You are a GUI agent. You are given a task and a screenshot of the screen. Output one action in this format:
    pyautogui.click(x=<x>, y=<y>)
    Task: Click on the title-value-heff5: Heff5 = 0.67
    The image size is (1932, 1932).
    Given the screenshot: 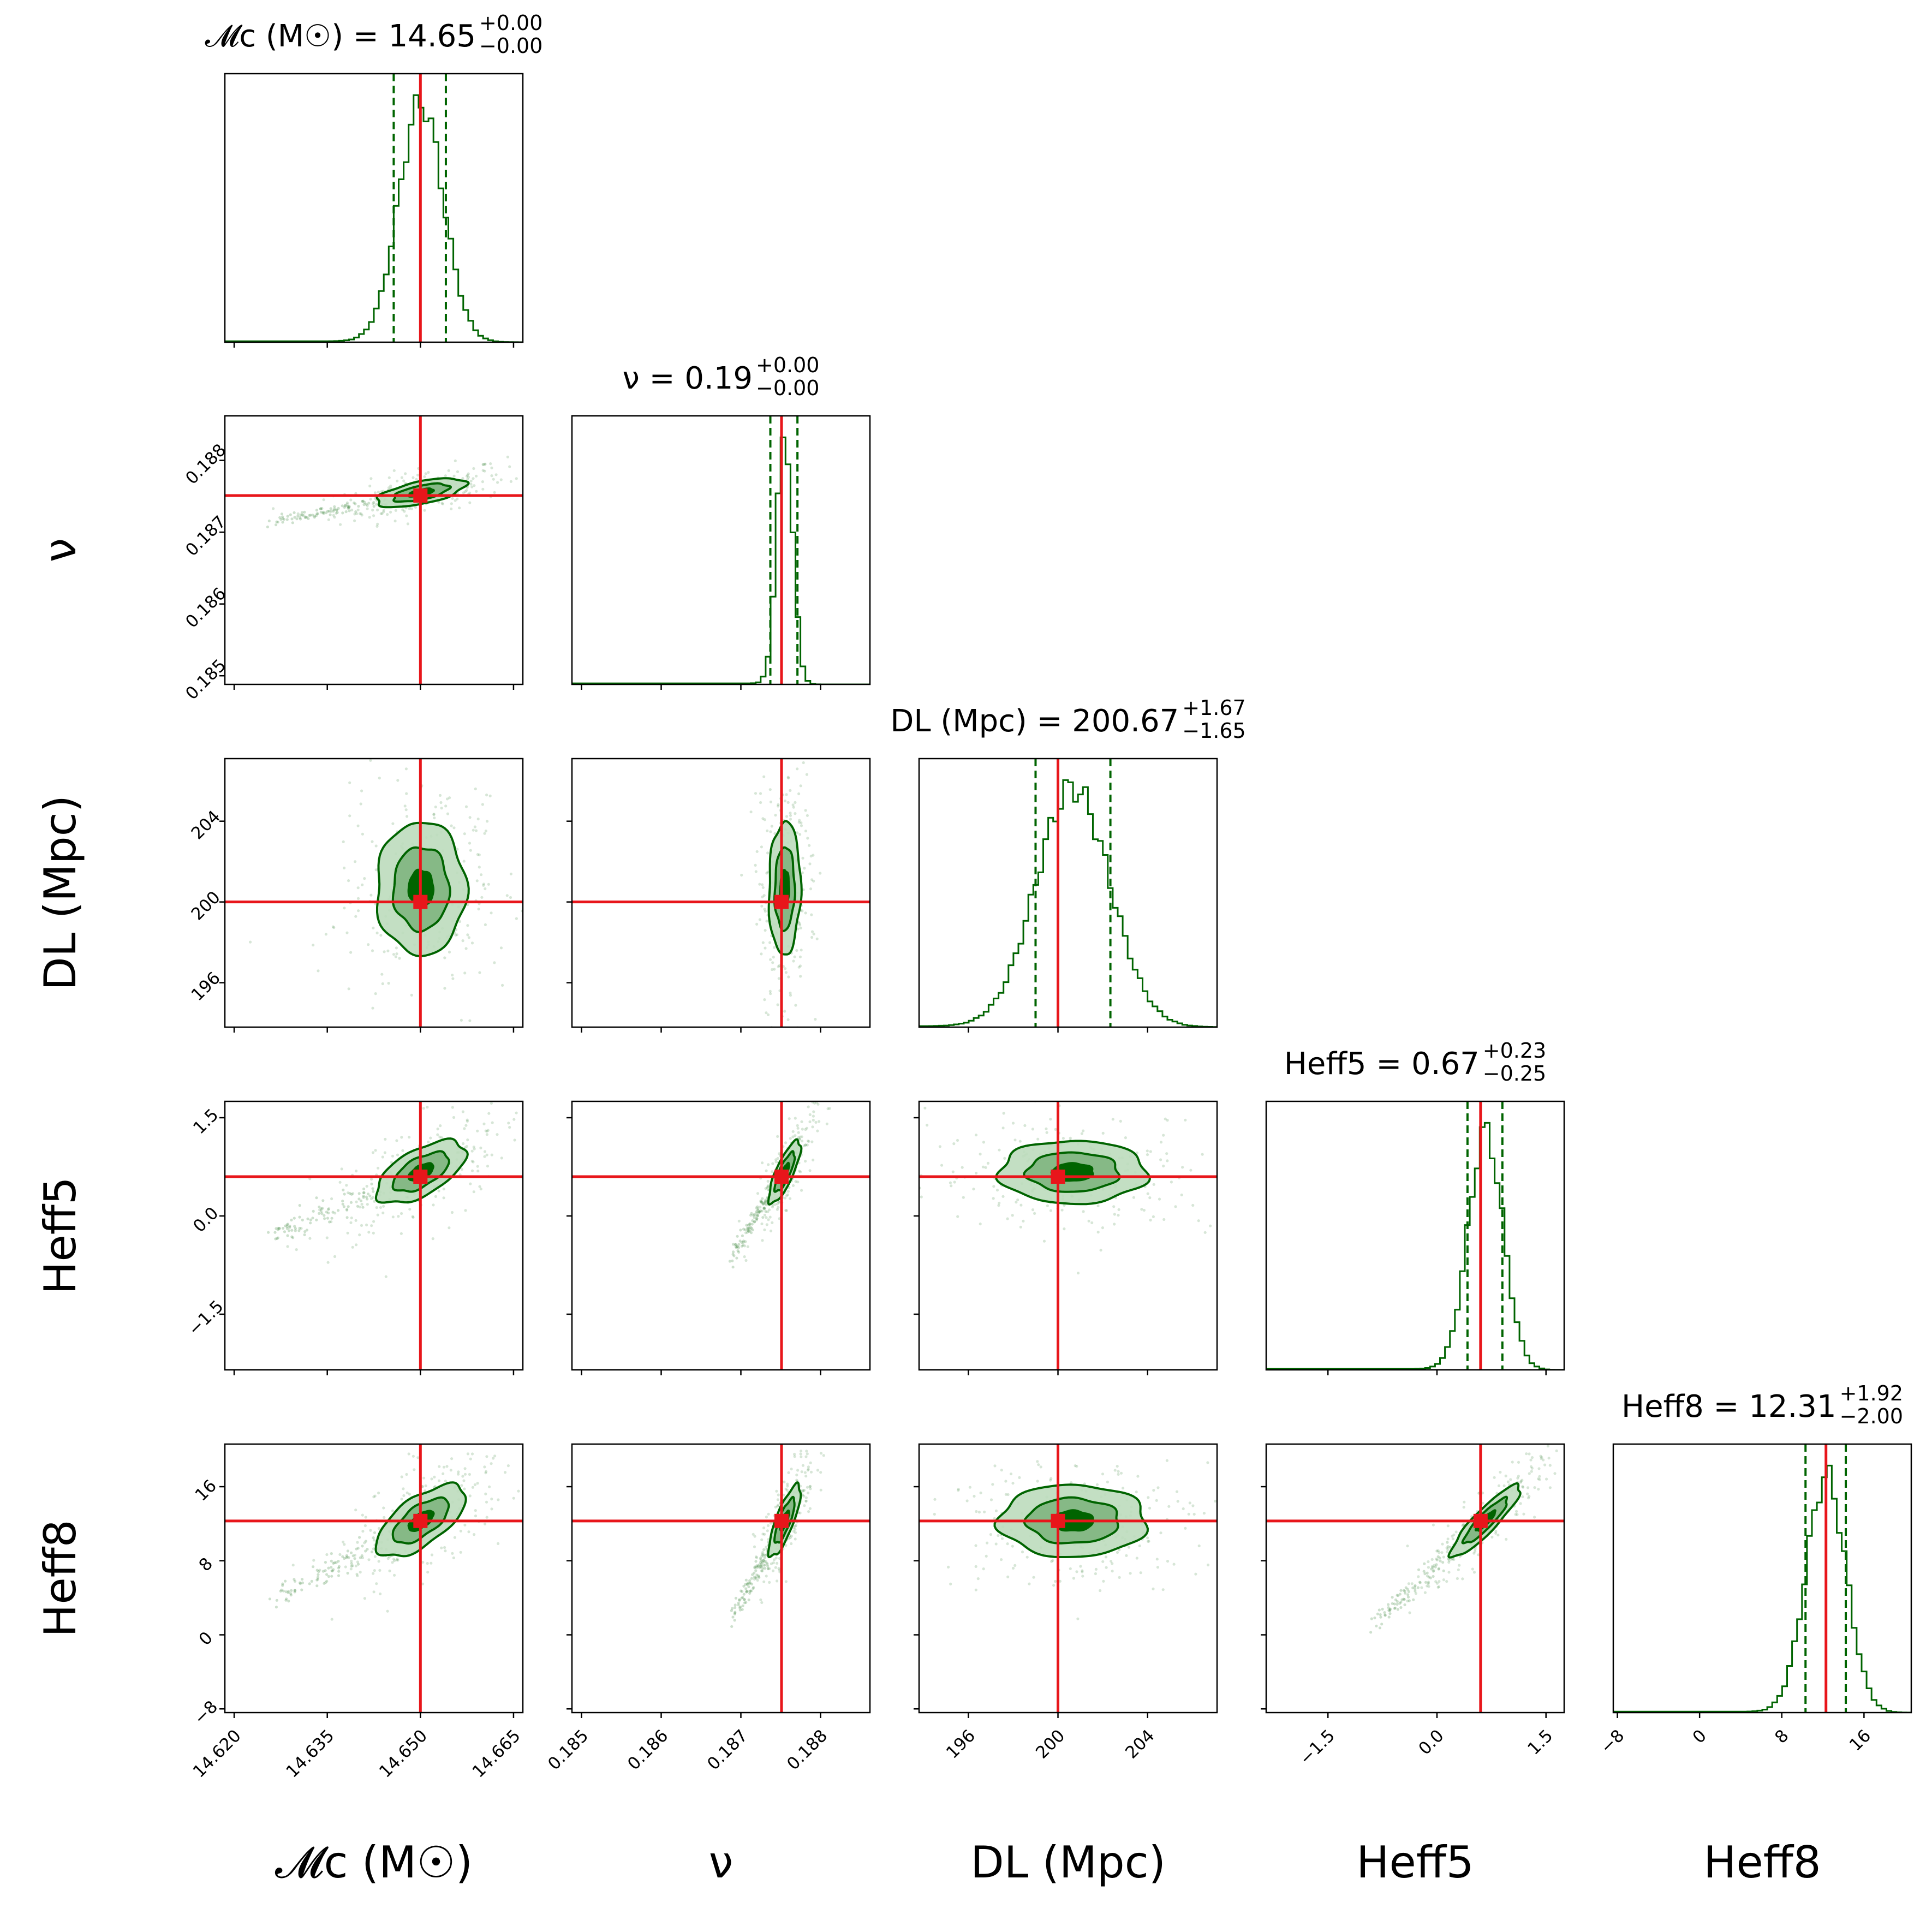 What is the action you would take?
    pyautogui.click(x=1382, y=1064)
    